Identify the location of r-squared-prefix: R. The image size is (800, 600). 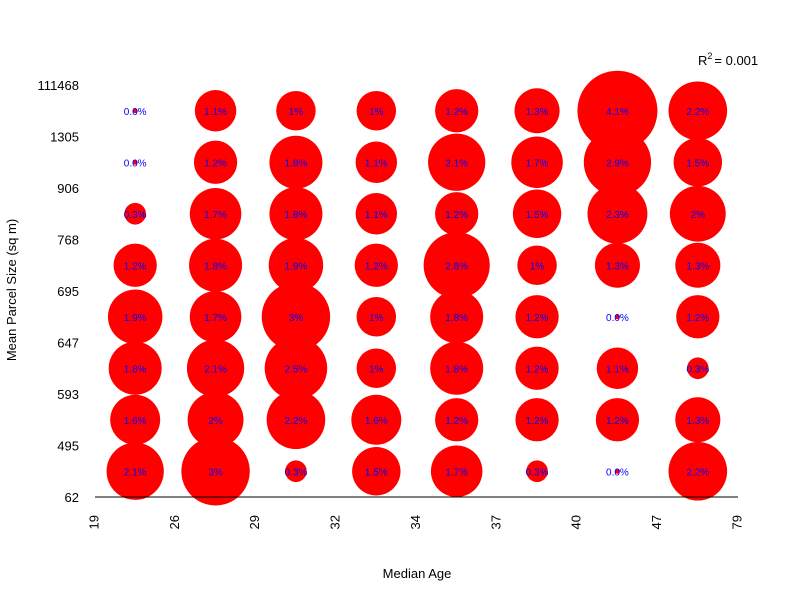
(702, 60).